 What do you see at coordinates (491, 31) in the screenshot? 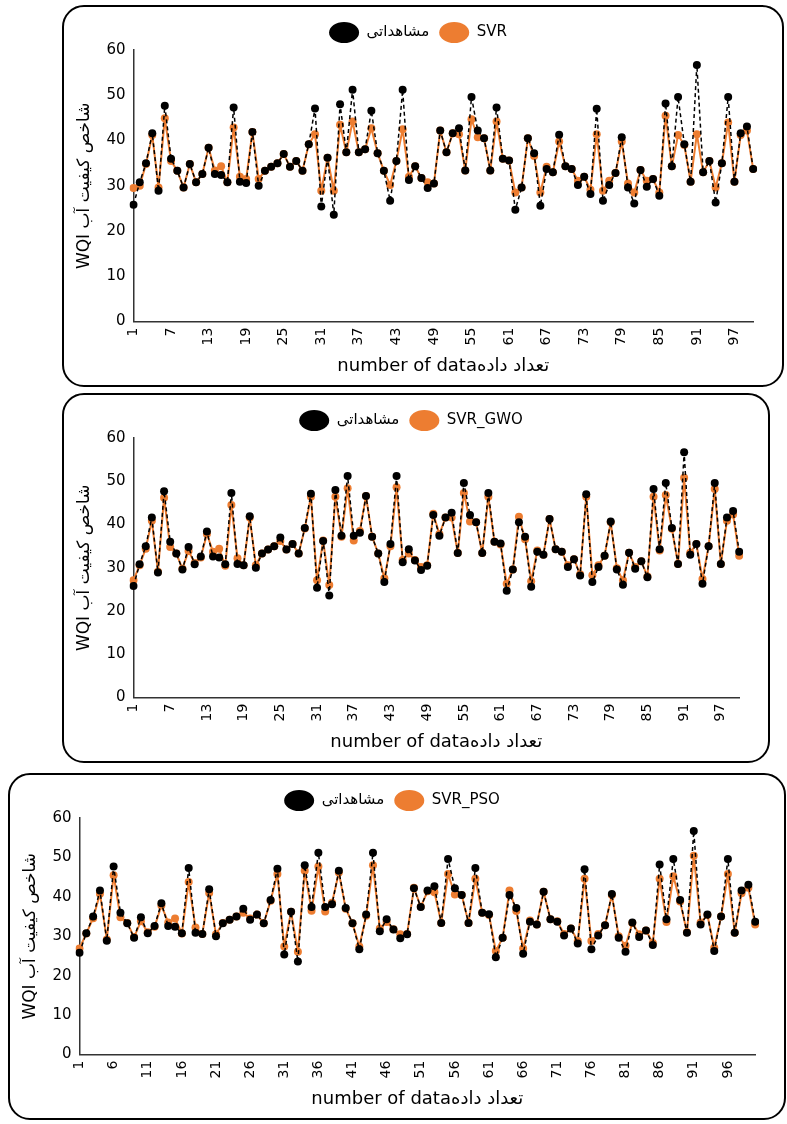
I see `legend-label: SVR` at bounding box center [491, 31].